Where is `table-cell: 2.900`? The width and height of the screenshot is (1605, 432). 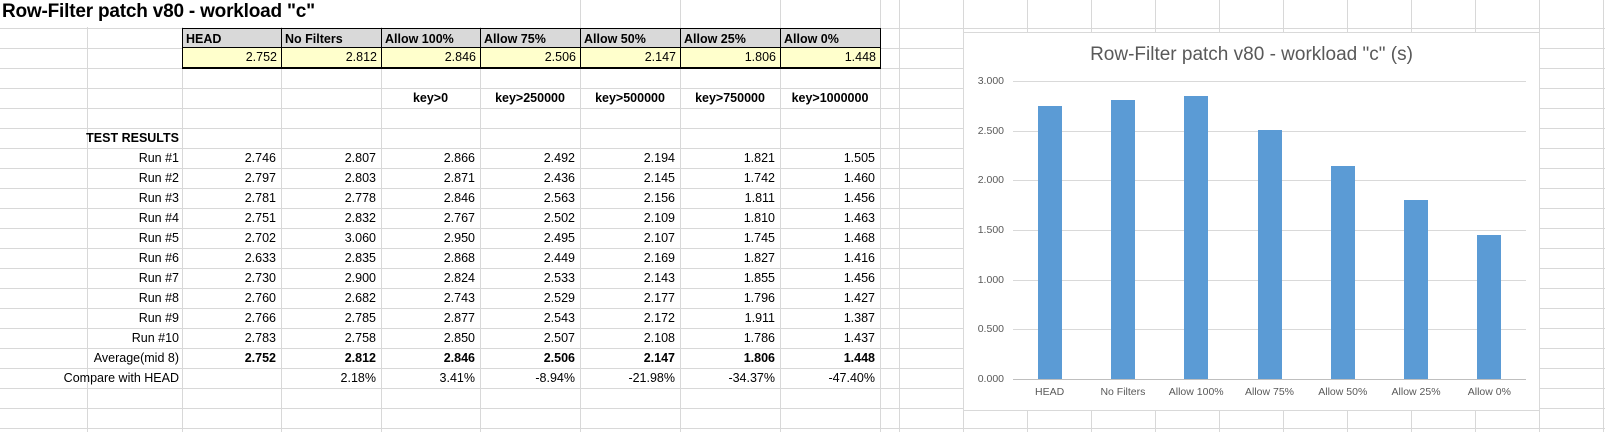
table-cell: 2.900 is located at coordinates (360, 278).